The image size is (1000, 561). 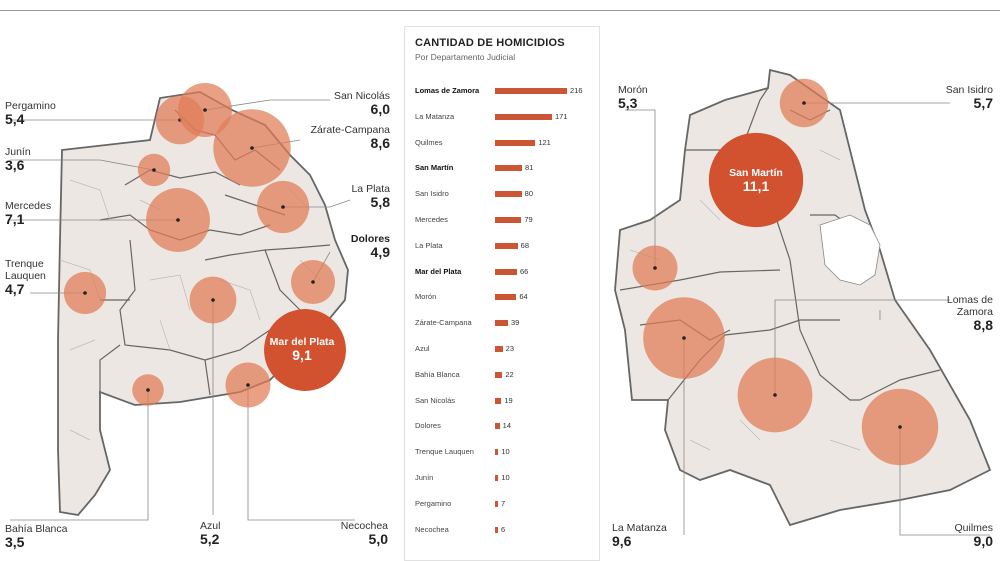 What do you see at coordinates (633, 97) in the screenshot?
I see `label-moron: Morón 5,3` at bounding box center [633, 97].